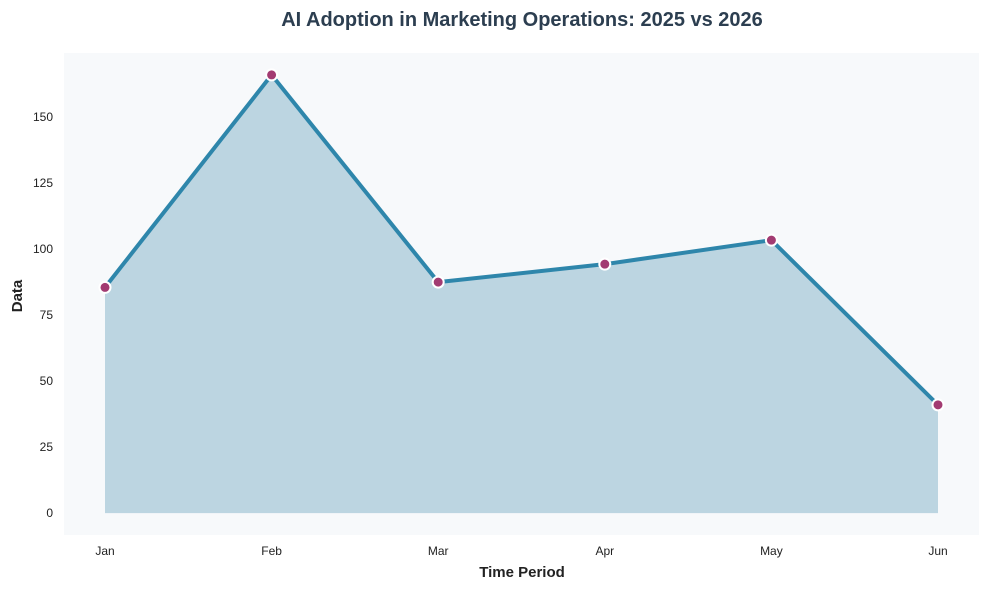 This screenshot has width=989, height=589. I want to click on x-tick-label: May, so click(771, 551).